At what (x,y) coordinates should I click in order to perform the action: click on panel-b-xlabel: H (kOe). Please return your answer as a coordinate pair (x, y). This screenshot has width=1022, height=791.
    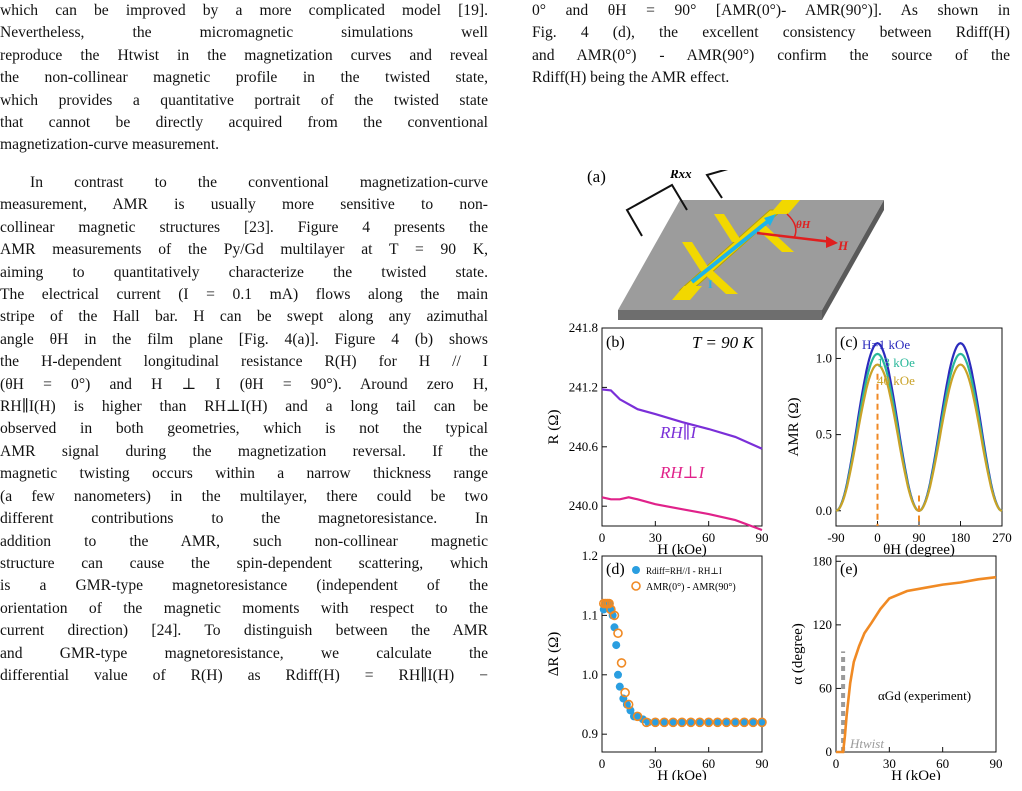
    Looking at the image, I should click on (682, 550).